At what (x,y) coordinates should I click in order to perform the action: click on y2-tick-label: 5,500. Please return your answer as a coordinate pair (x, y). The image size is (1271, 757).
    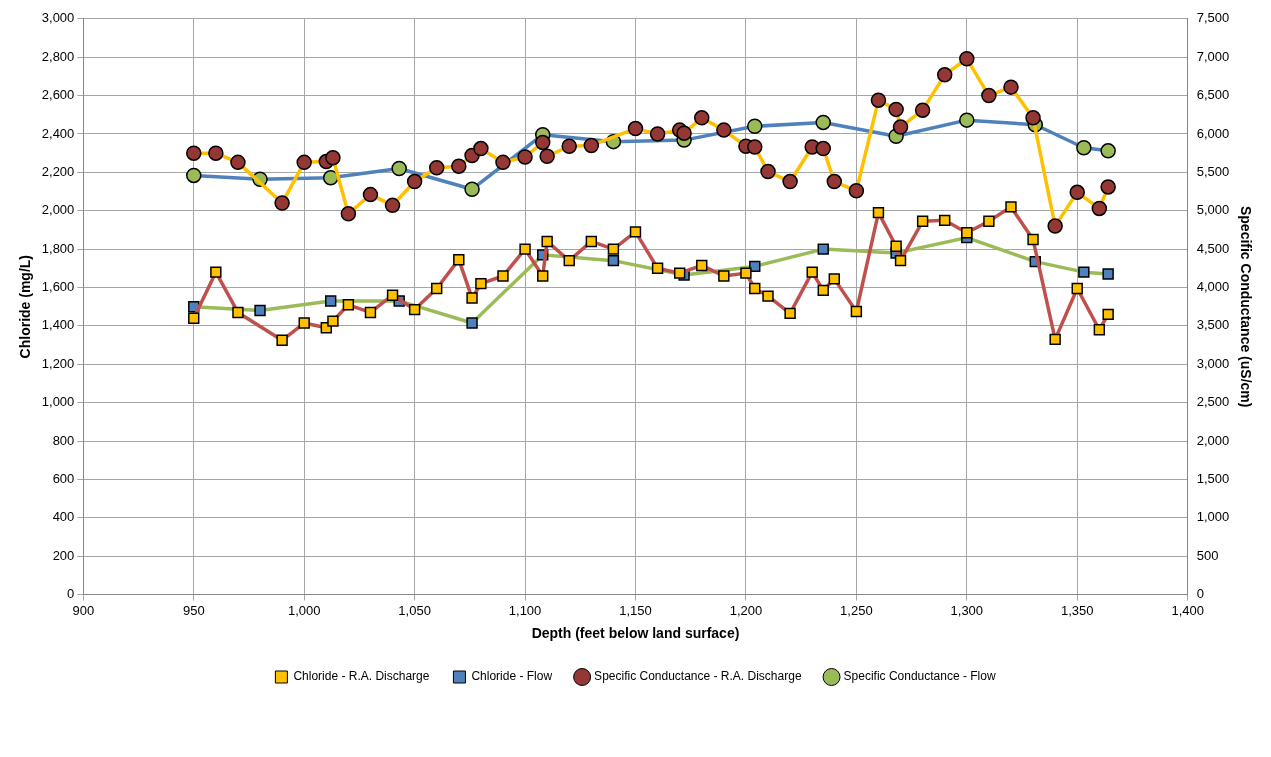
    Looking at the image, I should click on (1213, 171).